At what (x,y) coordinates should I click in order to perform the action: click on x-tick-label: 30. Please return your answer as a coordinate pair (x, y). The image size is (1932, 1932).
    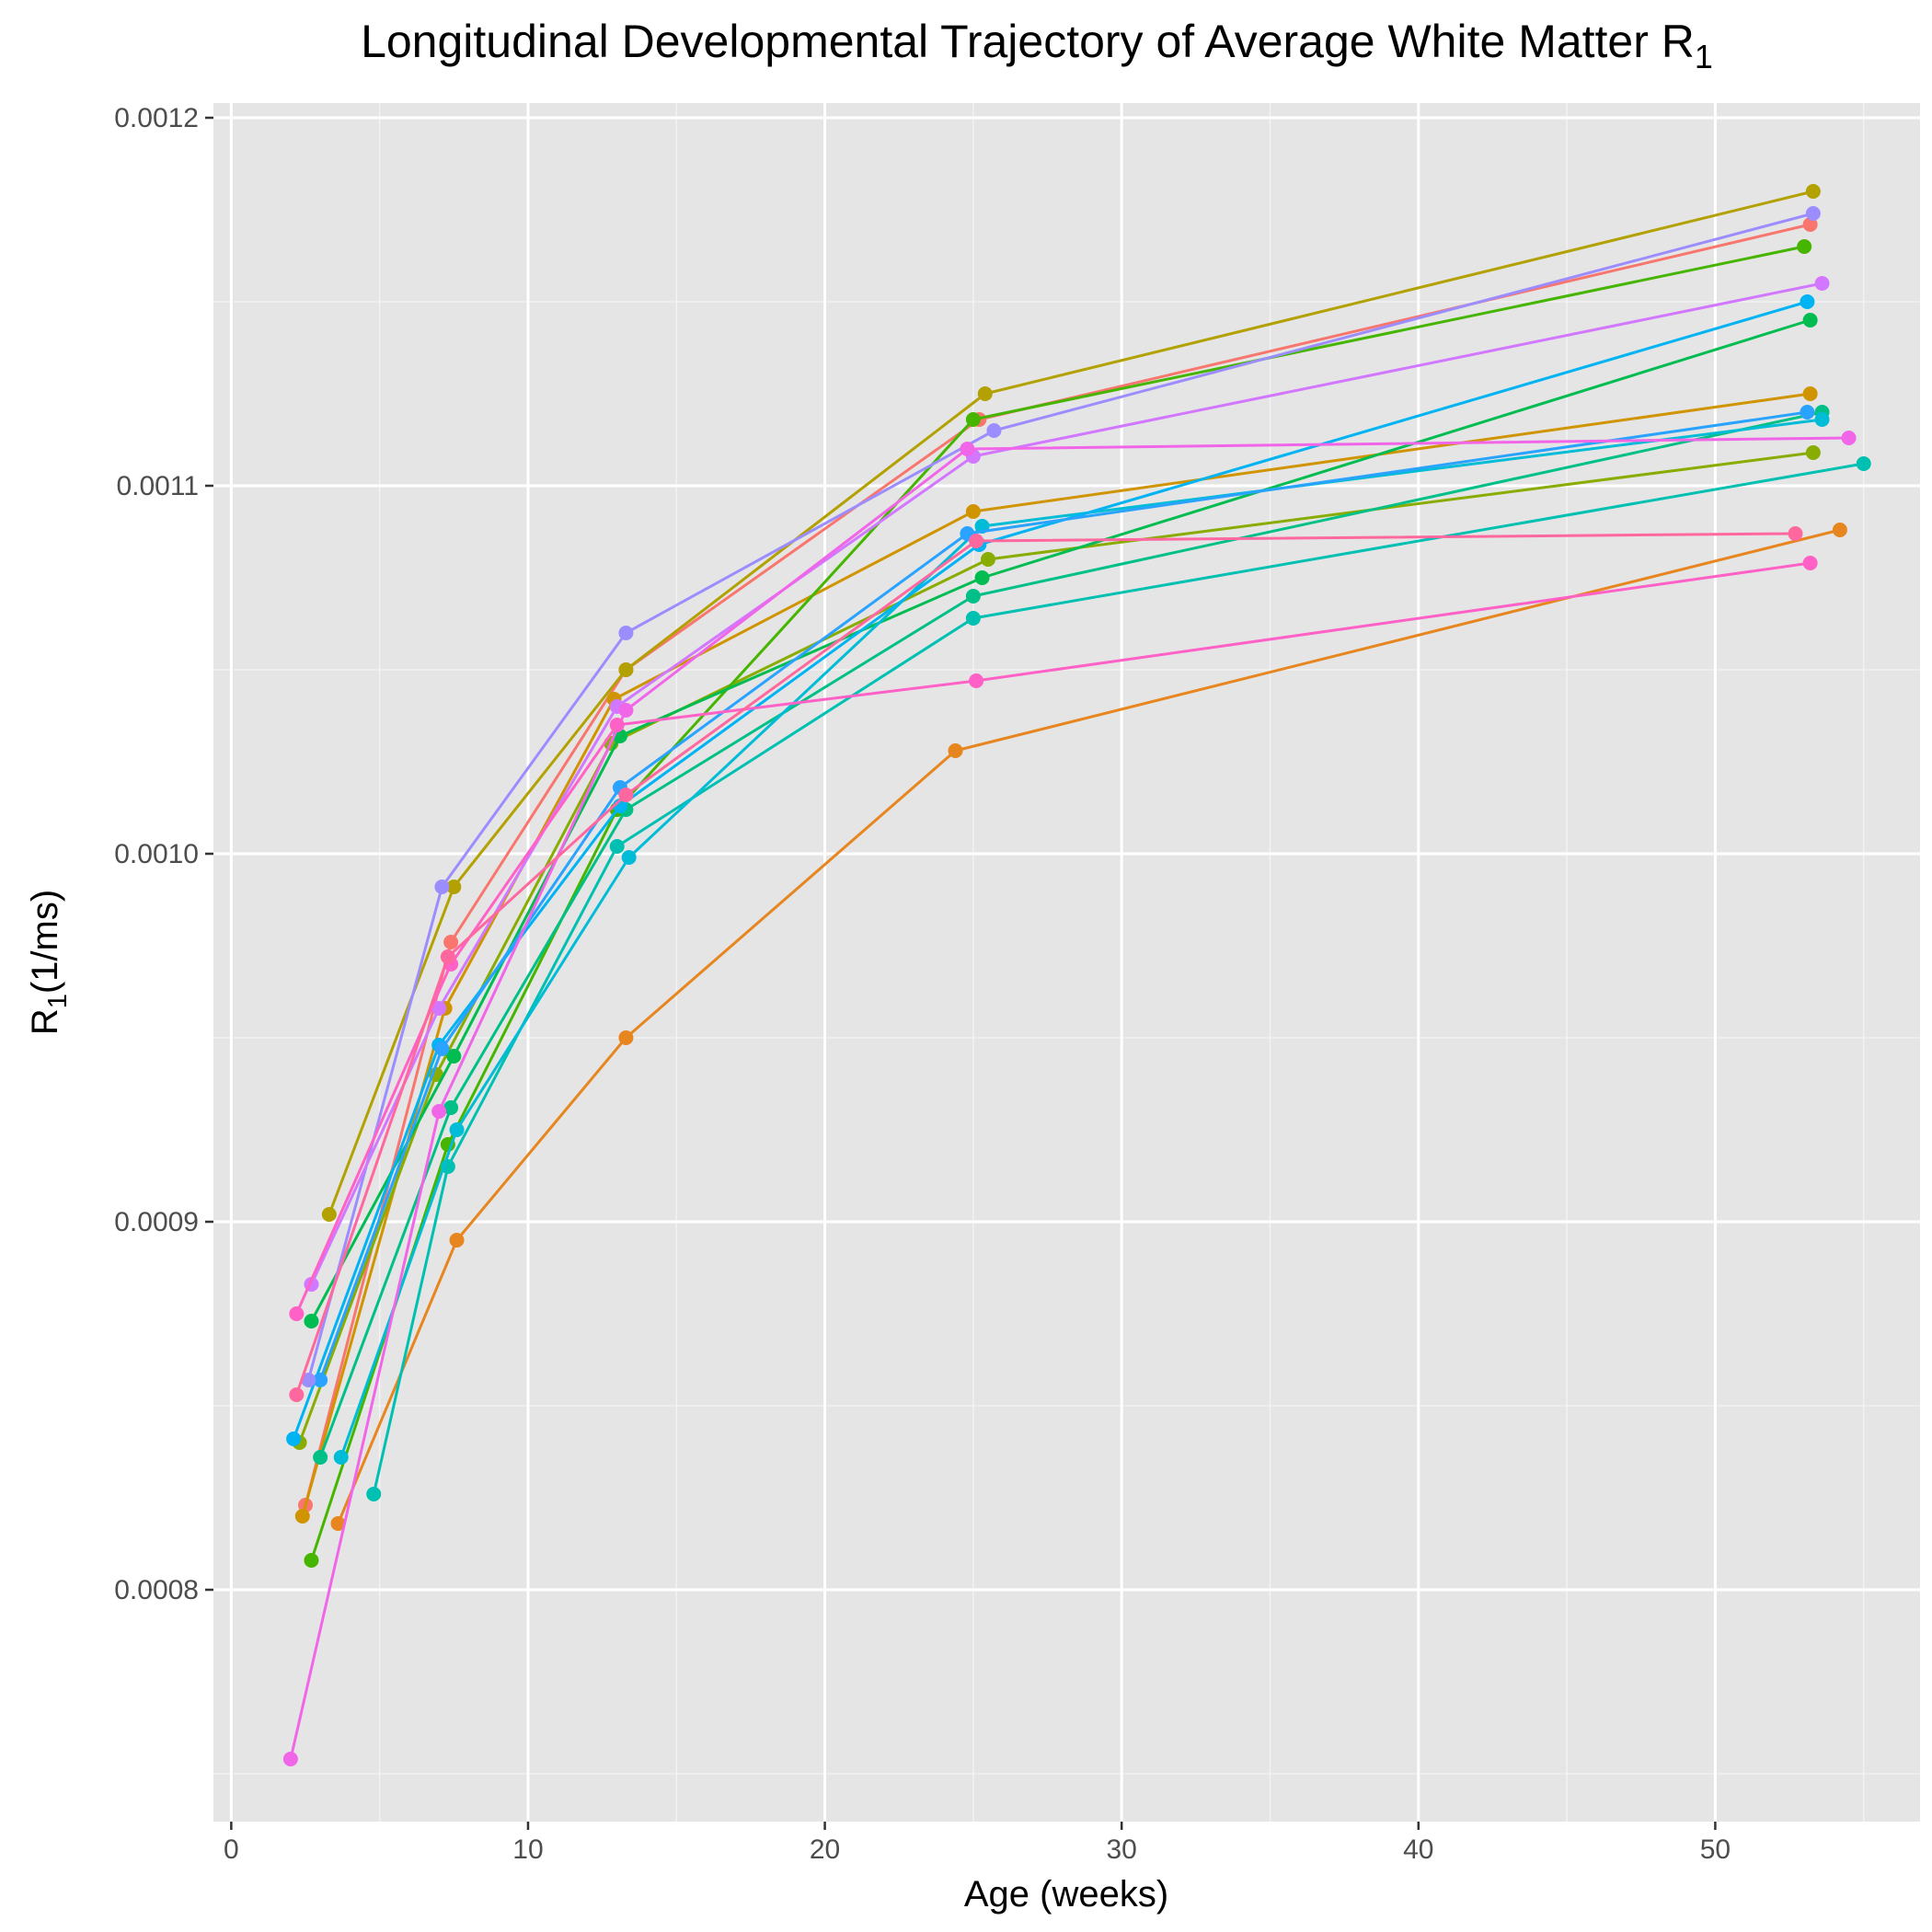
    Looking at the image, I should click on (1121, 1849).